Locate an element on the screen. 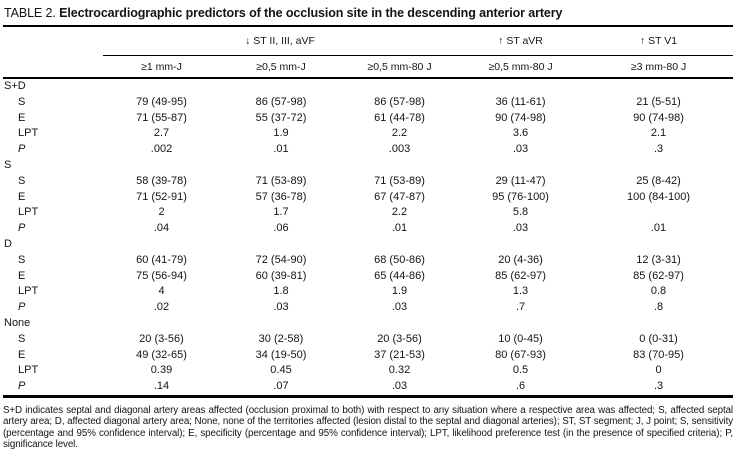  section-row: D is located at coordinates (368, 245).